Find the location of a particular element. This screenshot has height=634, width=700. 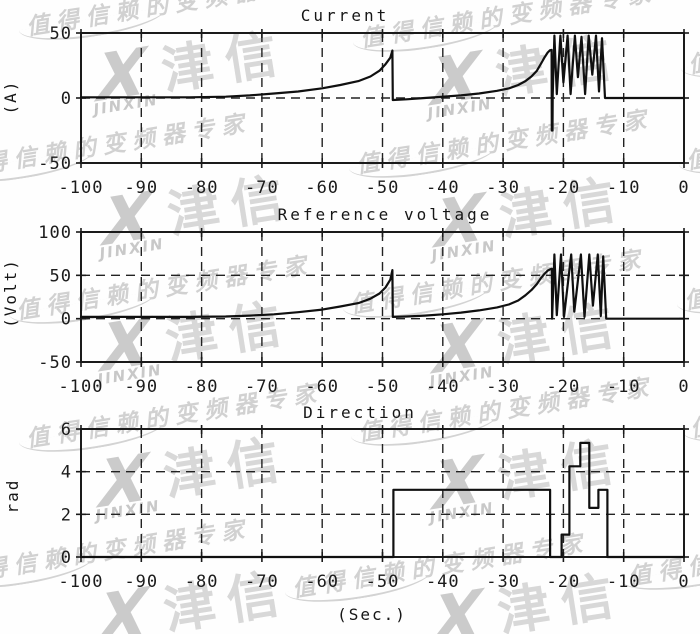

y-tick-label: 2 is located at coordinates (66, 515).